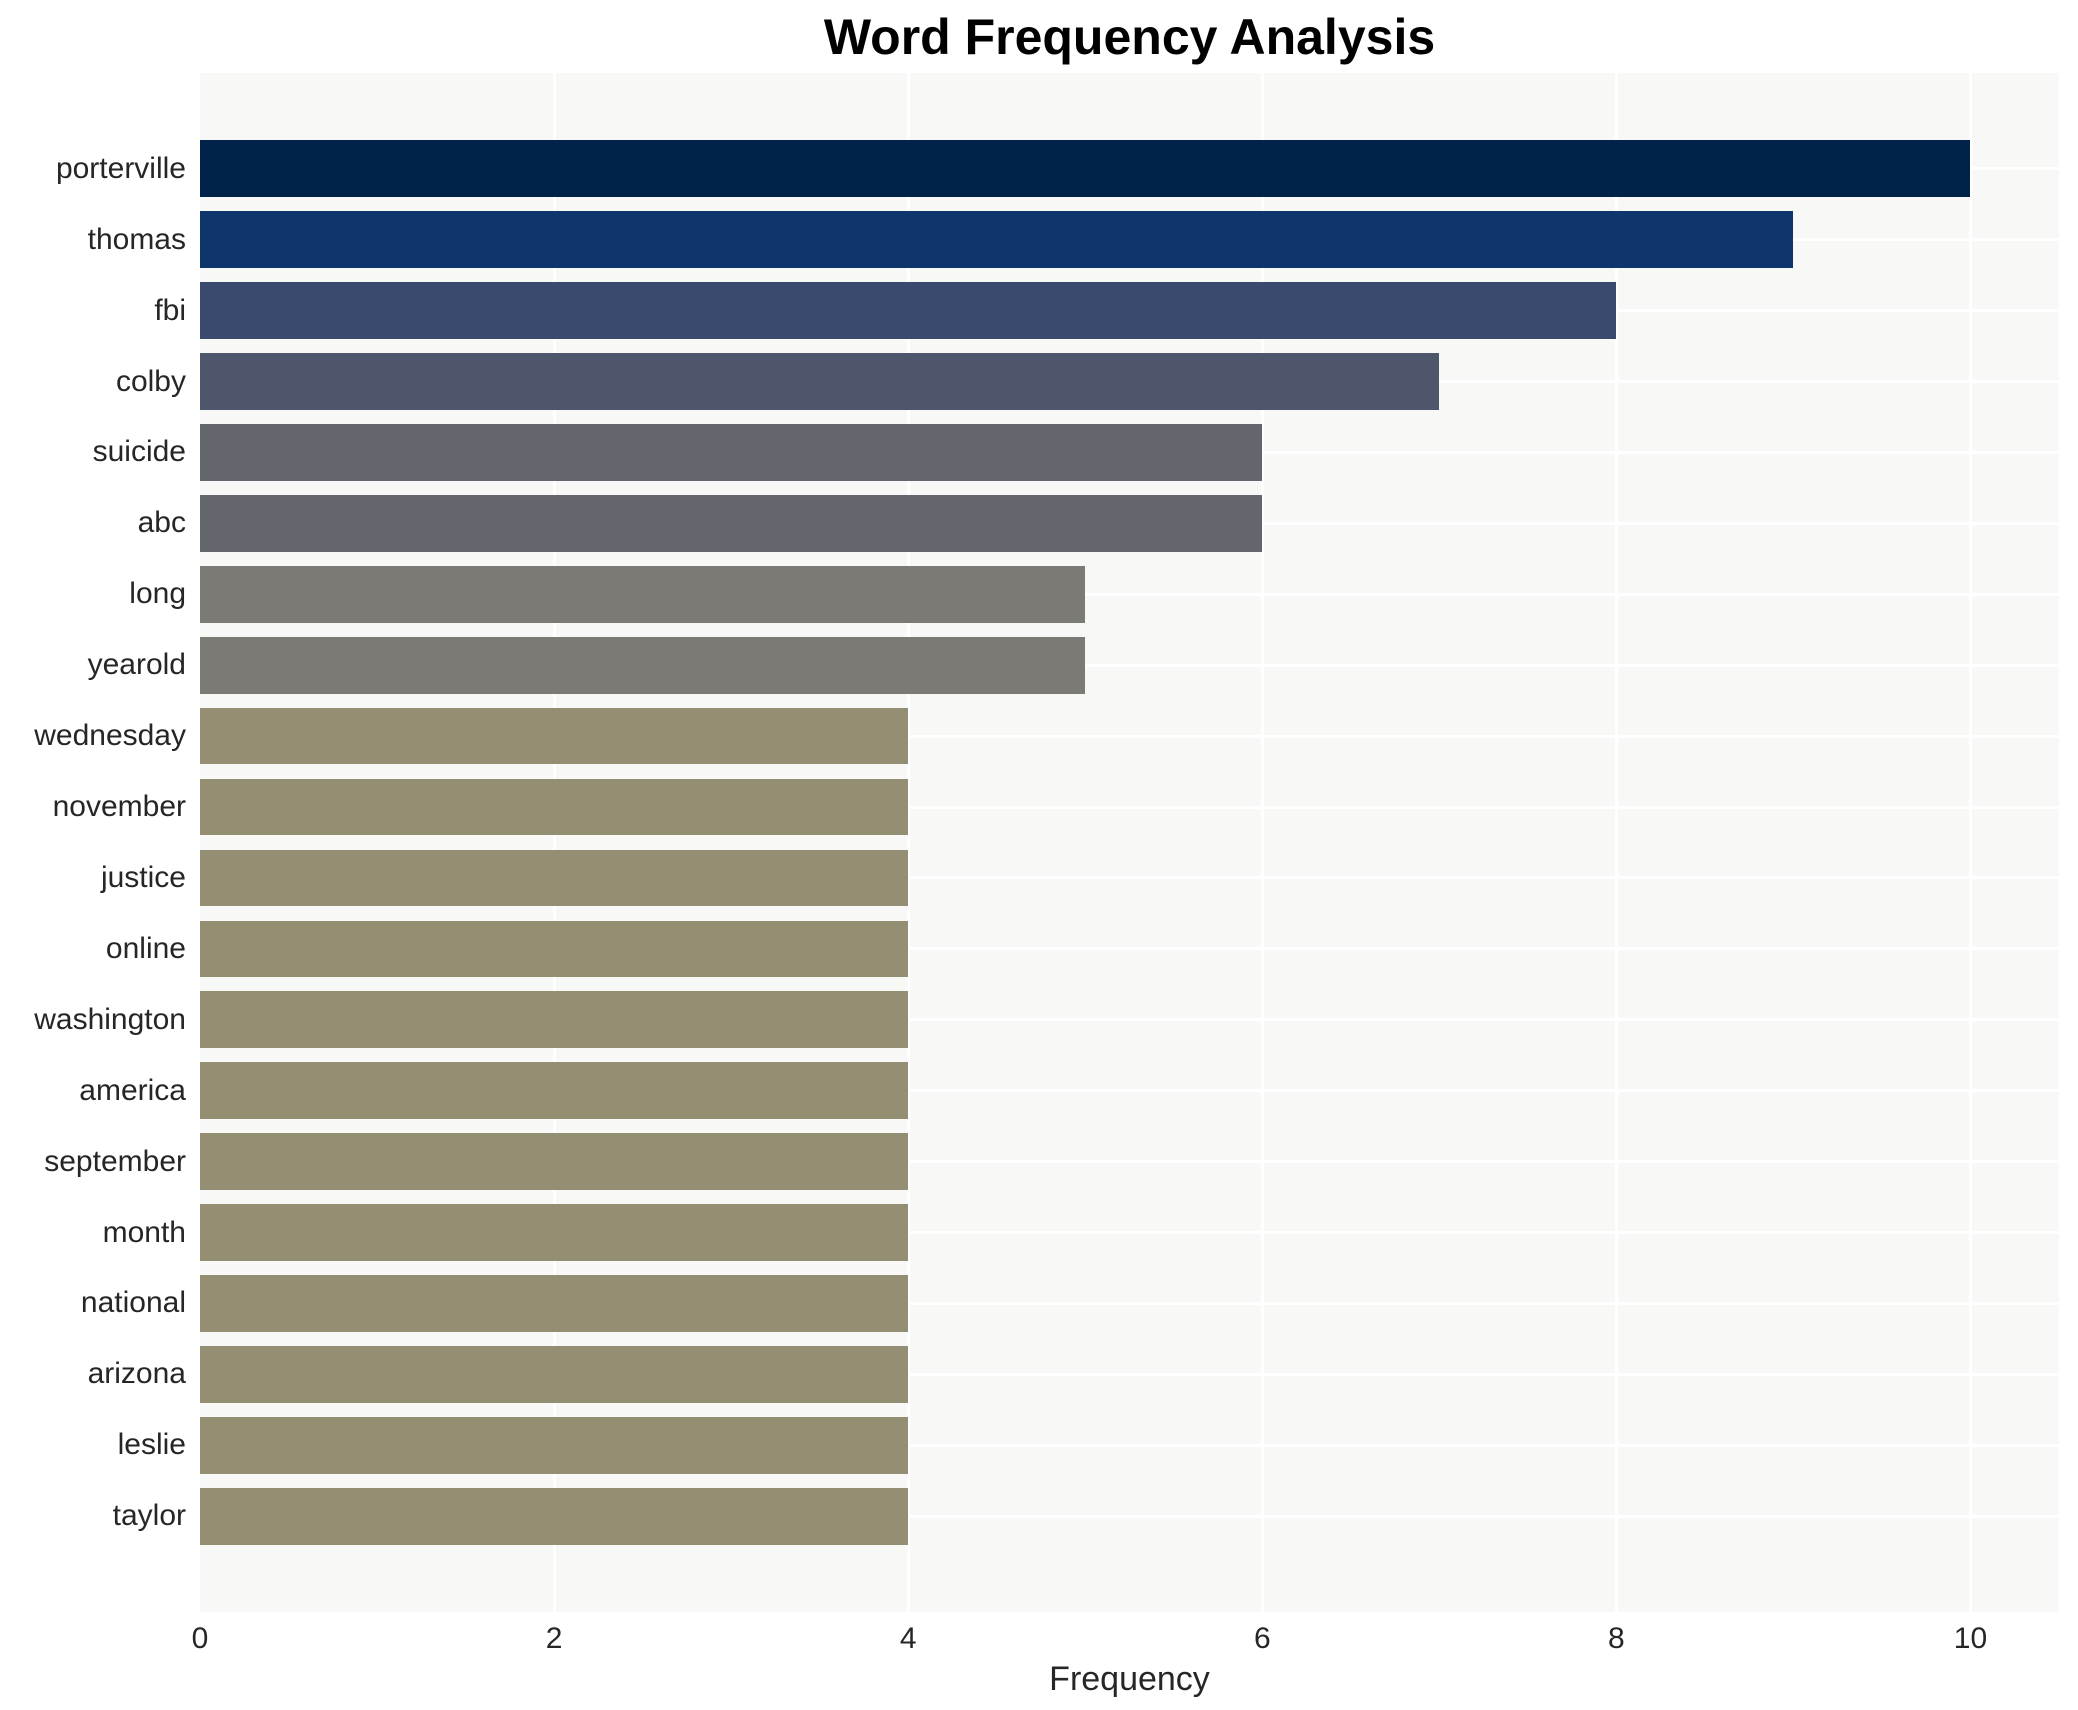 The image size is (2078, 1710). What do you see at coordinates (136, 665) in the screenshot?
I see `y-tick-label: yearold` at bounding box center [136, 665].